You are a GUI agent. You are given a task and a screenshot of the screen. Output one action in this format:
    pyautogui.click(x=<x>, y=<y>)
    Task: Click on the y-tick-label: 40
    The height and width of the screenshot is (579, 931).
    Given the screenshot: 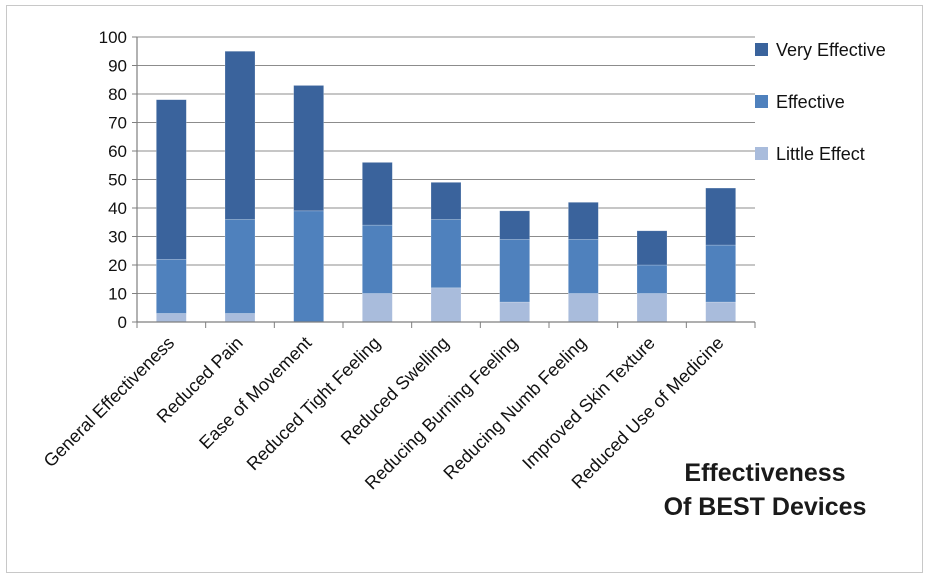 What is the action you would take?
    pyautogui.click(x=117, y=208)
    